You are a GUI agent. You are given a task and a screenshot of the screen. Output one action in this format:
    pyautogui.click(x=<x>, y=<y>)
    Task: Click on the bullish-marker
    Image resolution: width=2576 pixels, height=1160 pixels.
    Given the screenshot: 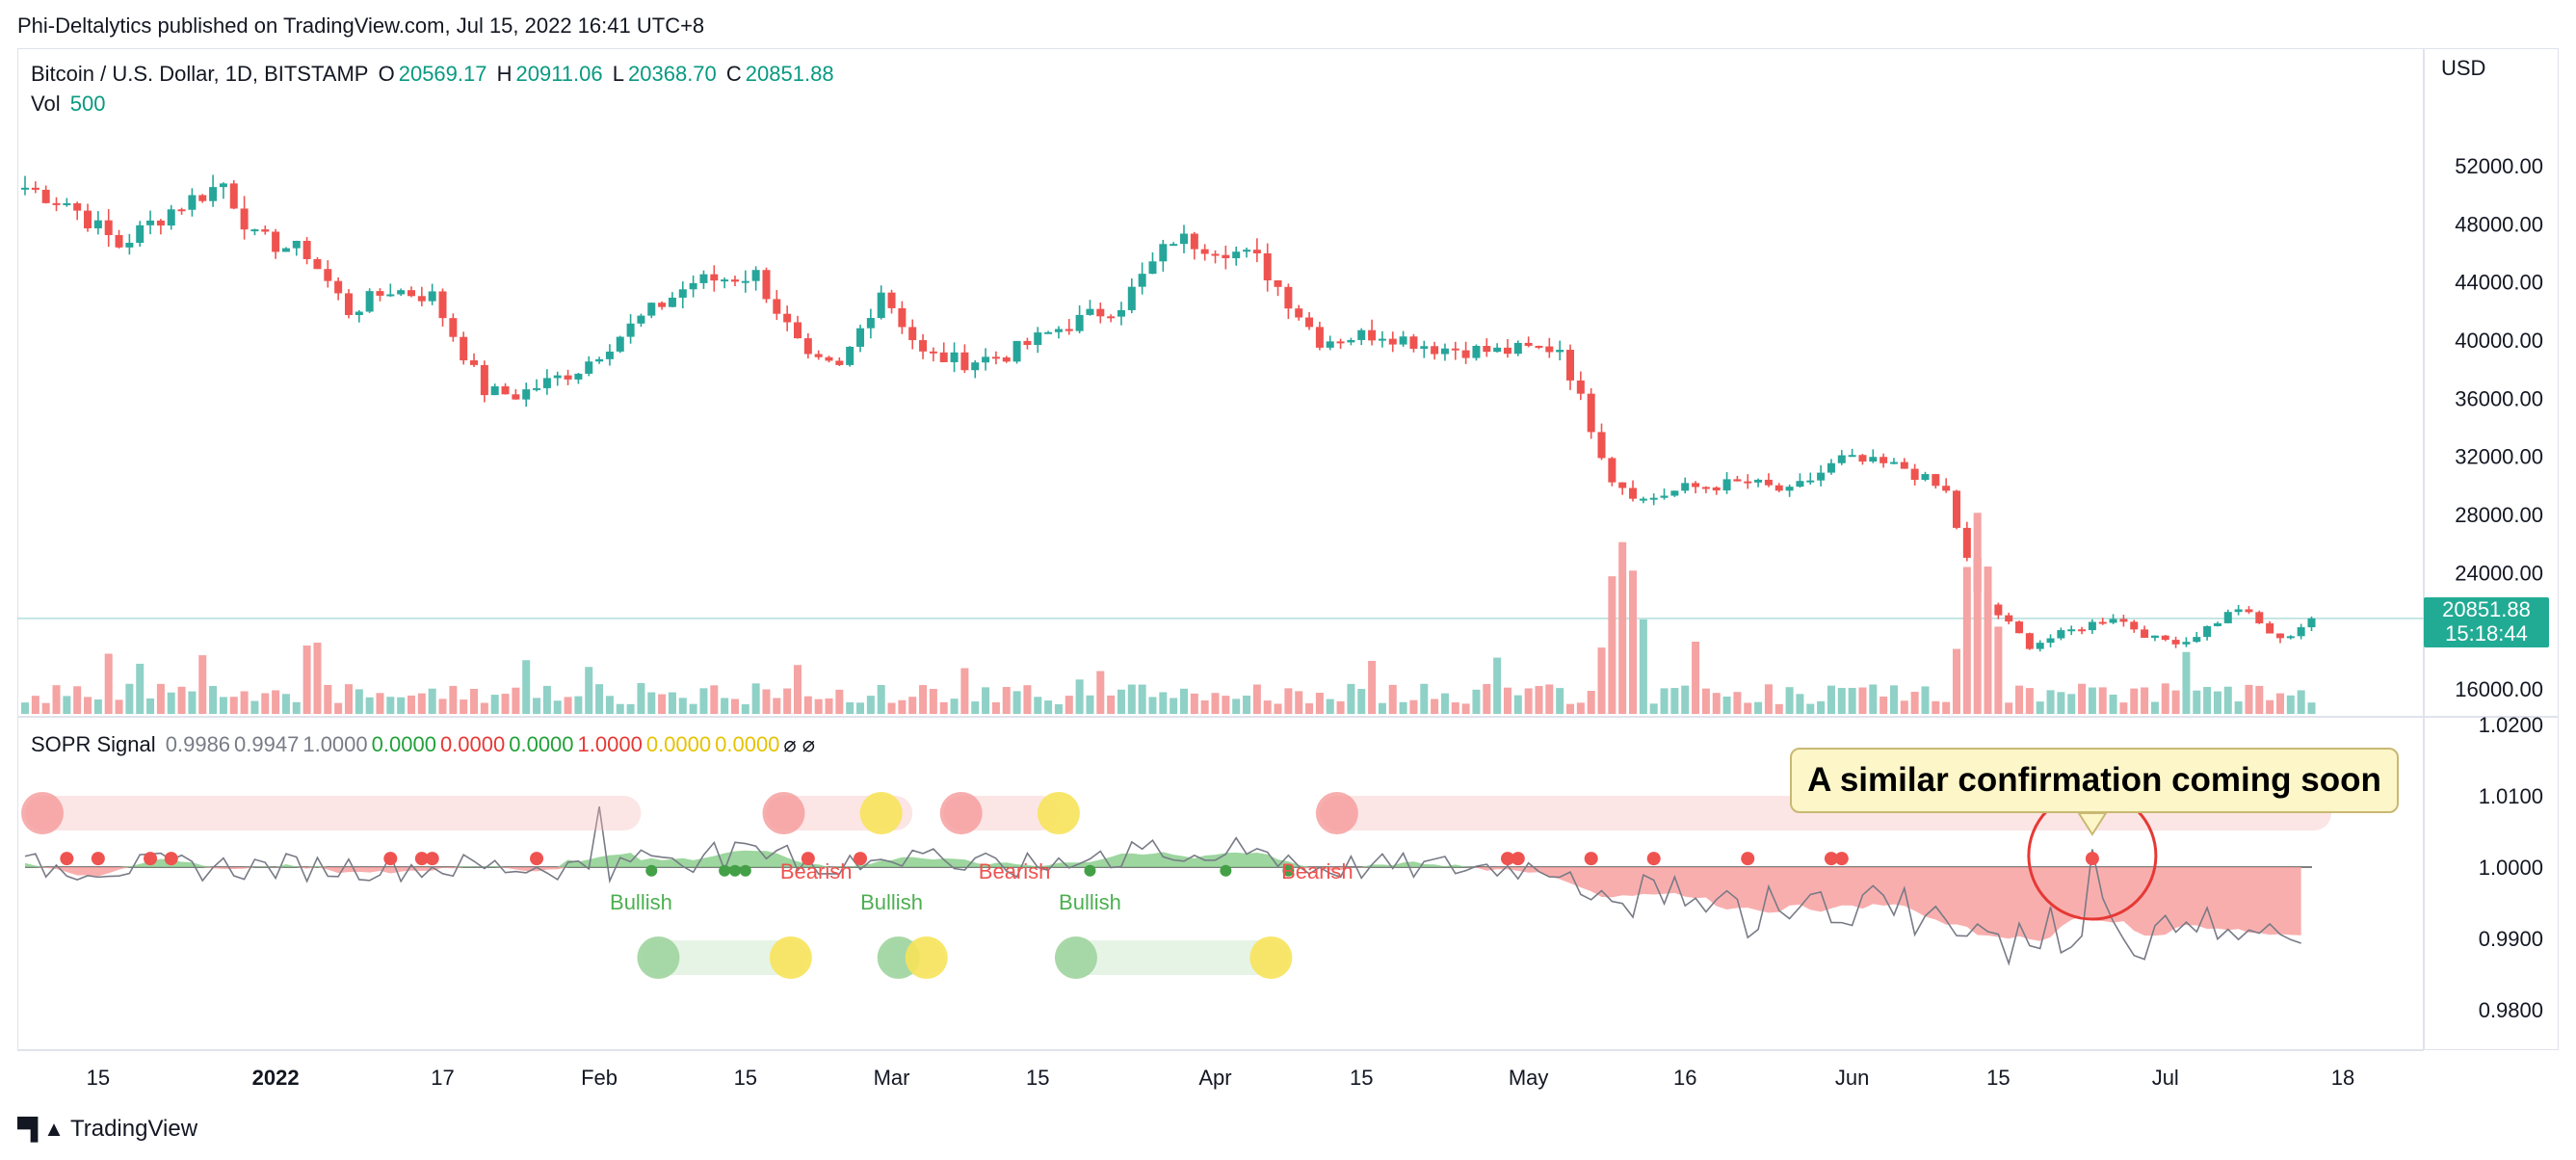 What is the action you would take?
    pyautogui.click(x=1075, y=957)
    